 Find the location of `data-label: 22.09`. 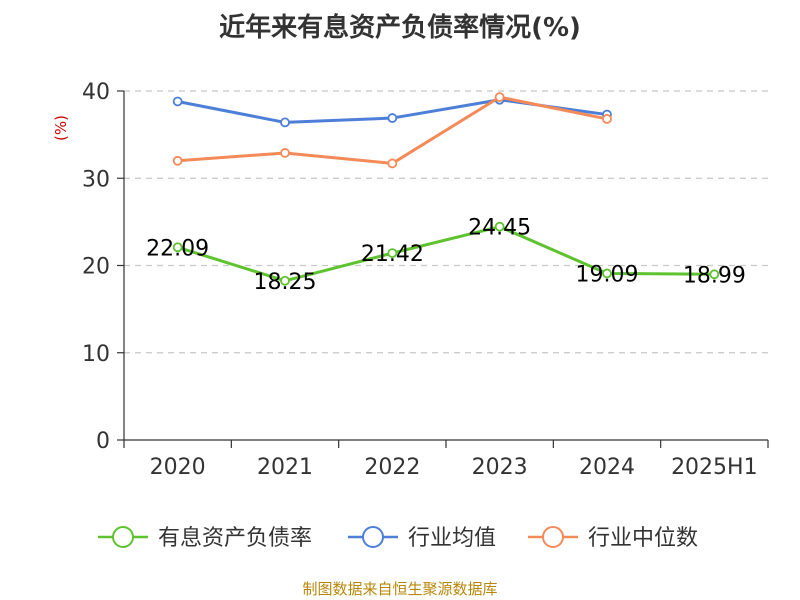

data-label: 22.09 is located at coordinates (177, 248).